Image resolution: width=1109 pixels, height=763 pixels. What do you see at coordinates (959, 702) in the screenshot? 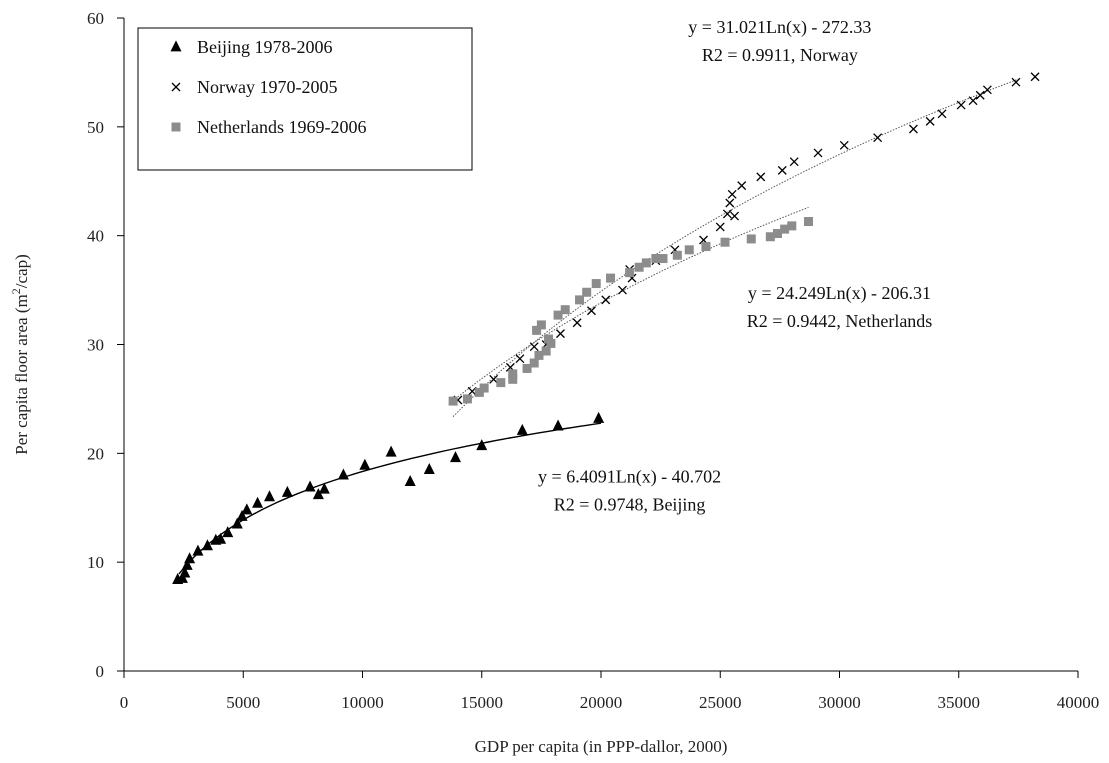
I see `x-tick-label: 35000` at bounding box center [959, 702].